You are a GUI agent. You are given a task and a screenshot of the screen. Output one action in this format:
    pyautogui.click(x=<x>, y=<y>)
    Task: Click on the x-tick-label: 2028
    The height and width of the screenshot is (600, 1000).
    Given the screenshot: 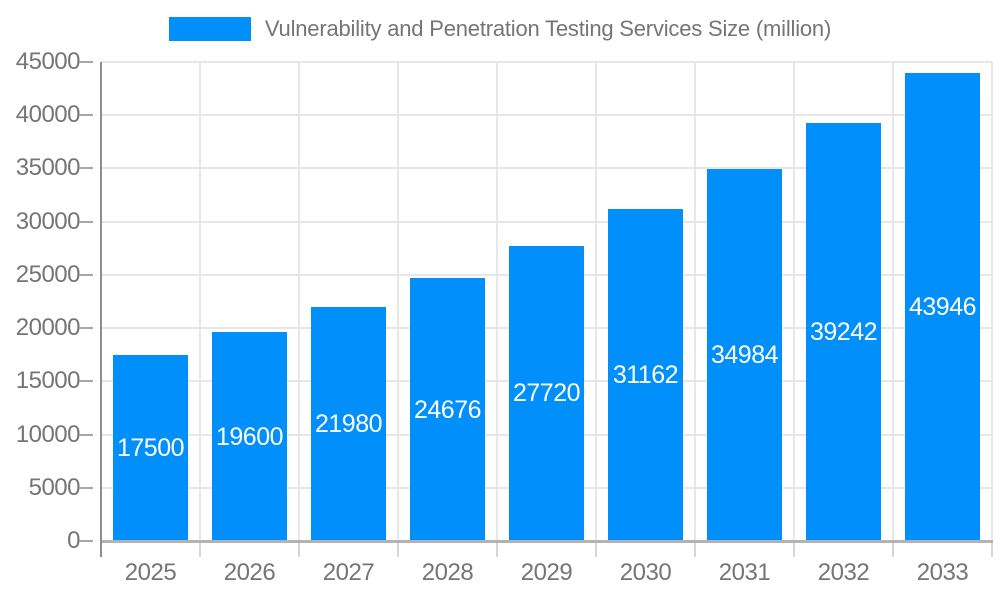 What is the action you would take?
    pyautogui.click(x=447, y=572)
    